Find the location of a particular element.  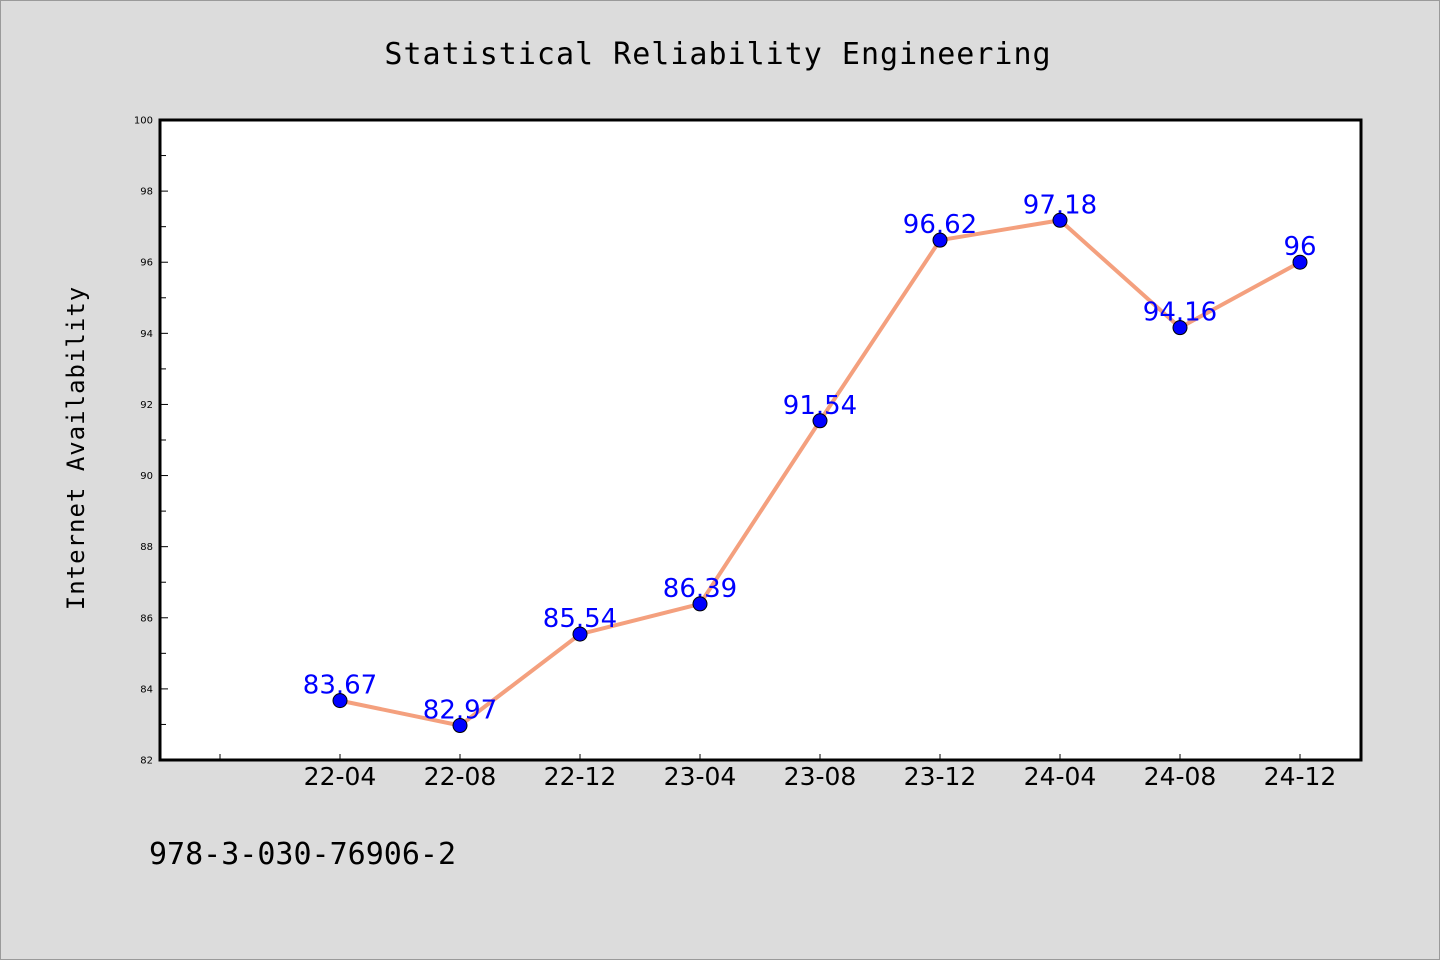

x-tick-label: 23-08 is located at coordinates (820, 776).